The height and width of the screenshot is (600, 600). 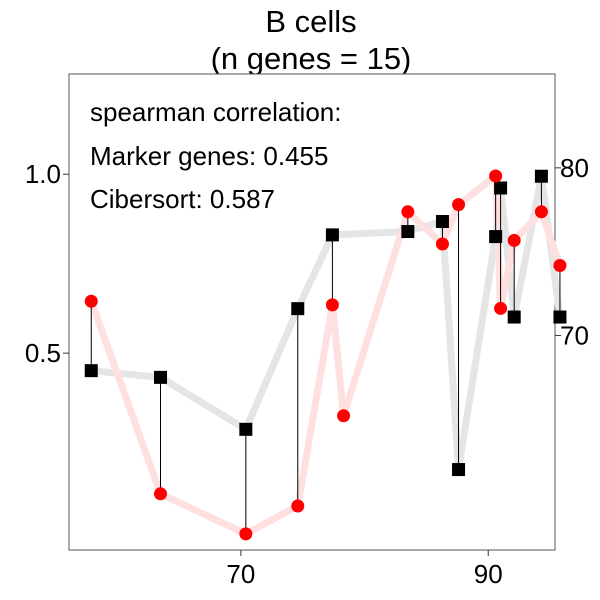 What do you see at coordinates (215, 112) in the screenshot?
I see `annotation-heading: spearman correlation:` at bounding box center [215, 112].